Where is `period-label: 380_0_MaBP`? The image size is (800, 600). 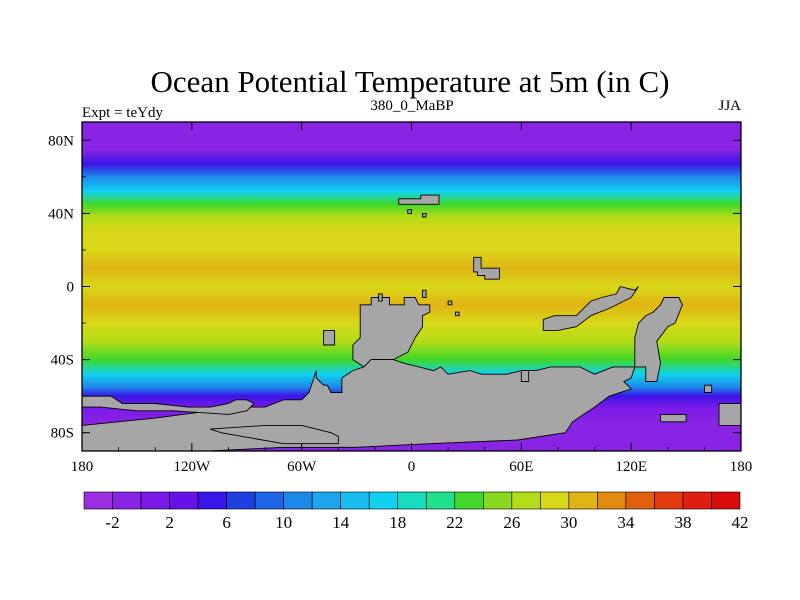
period-label: 380_0_MaBP is located at coordinates (411, 106).